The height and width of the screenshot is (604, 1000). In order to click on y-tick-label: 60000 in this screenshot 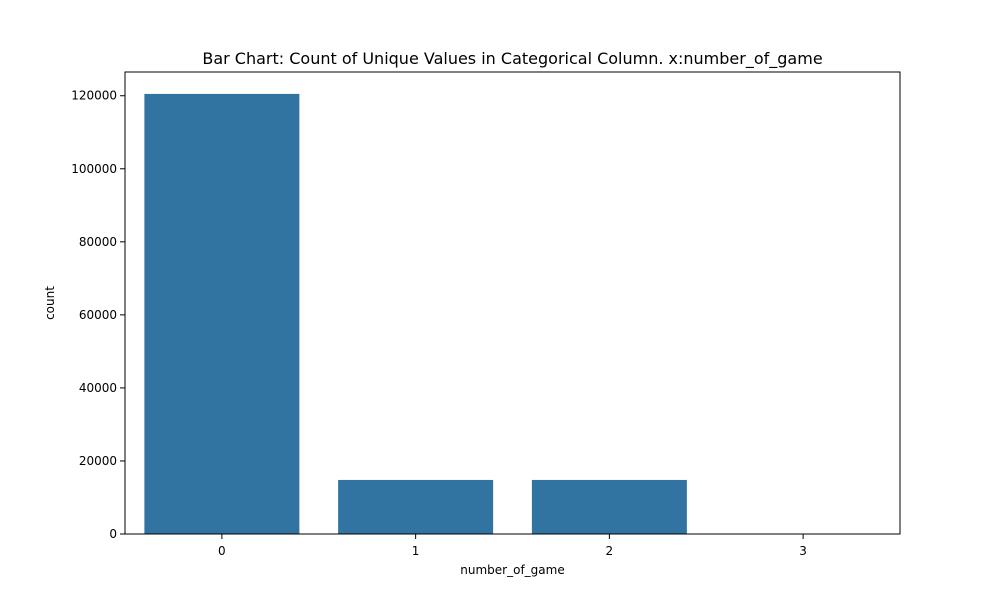, I will do `click(98, 315)`.